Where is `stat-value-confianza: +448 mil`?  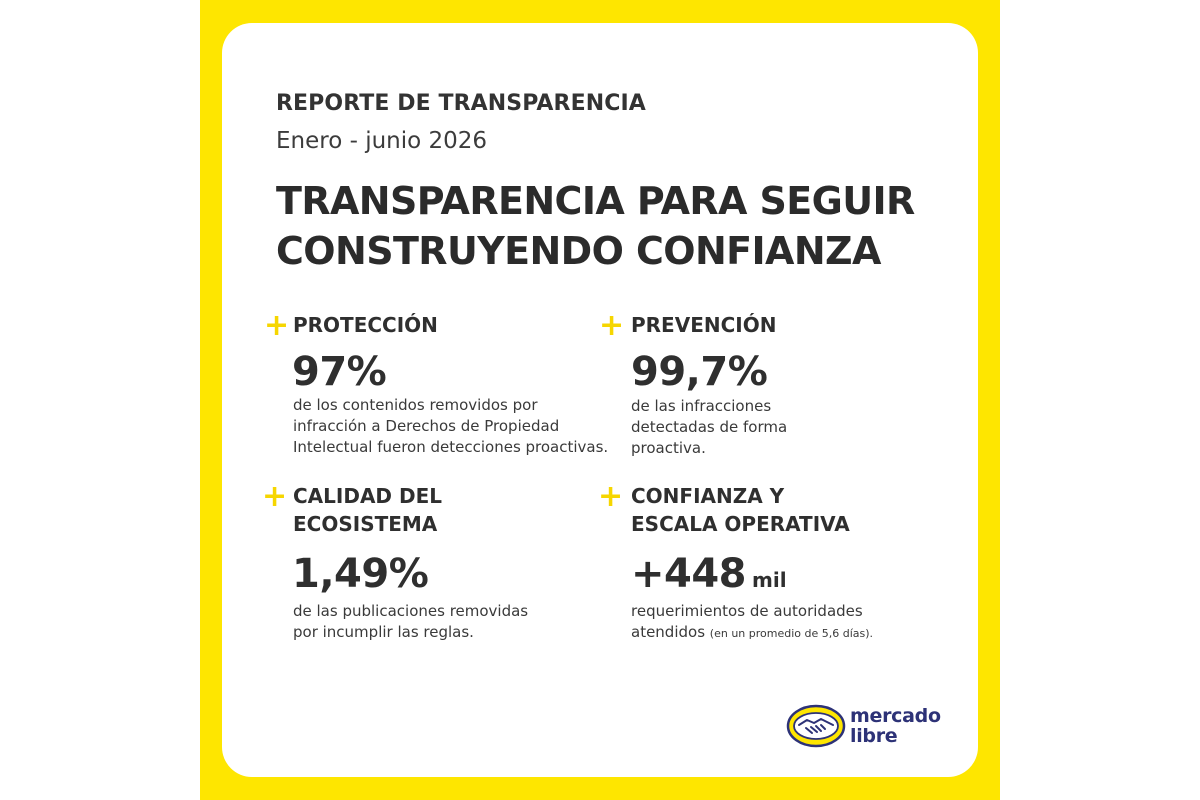
stat-value-confianza: +448 mil is located at coordinates (709, 577).